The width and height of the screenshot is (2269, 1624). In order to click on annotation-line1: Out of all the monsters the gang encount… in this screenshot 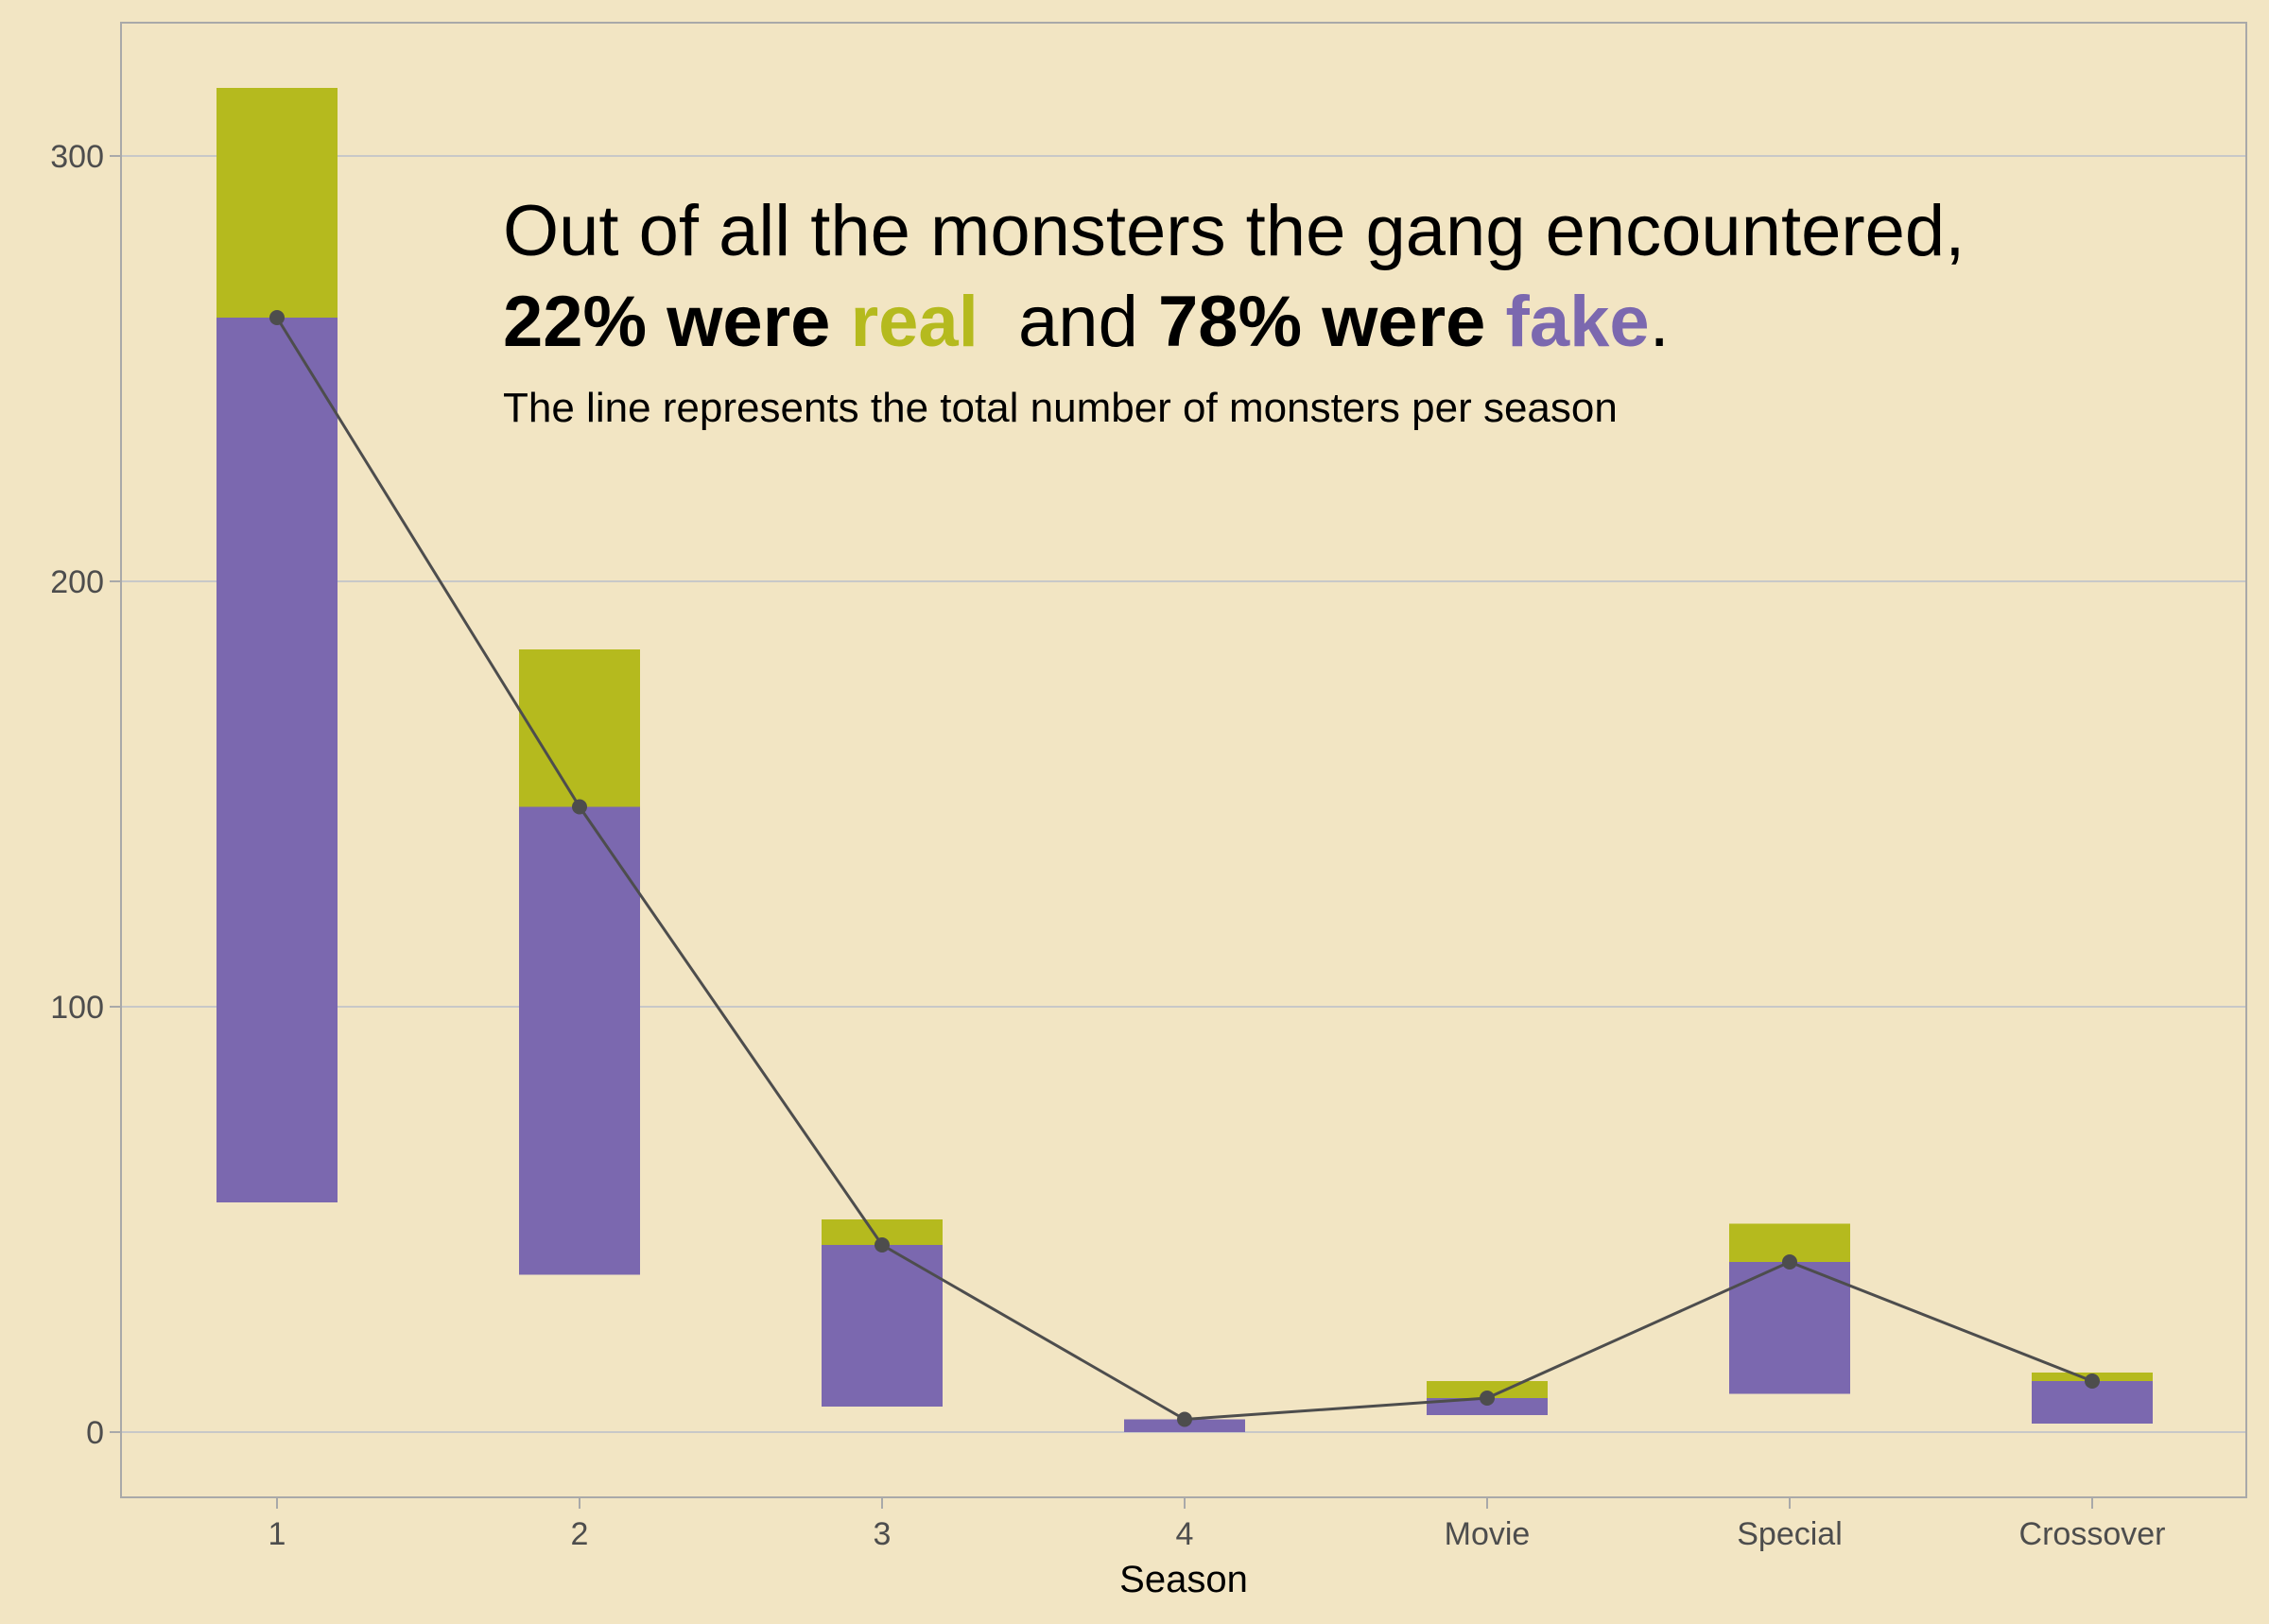, I will do `click(1234, 231)`.